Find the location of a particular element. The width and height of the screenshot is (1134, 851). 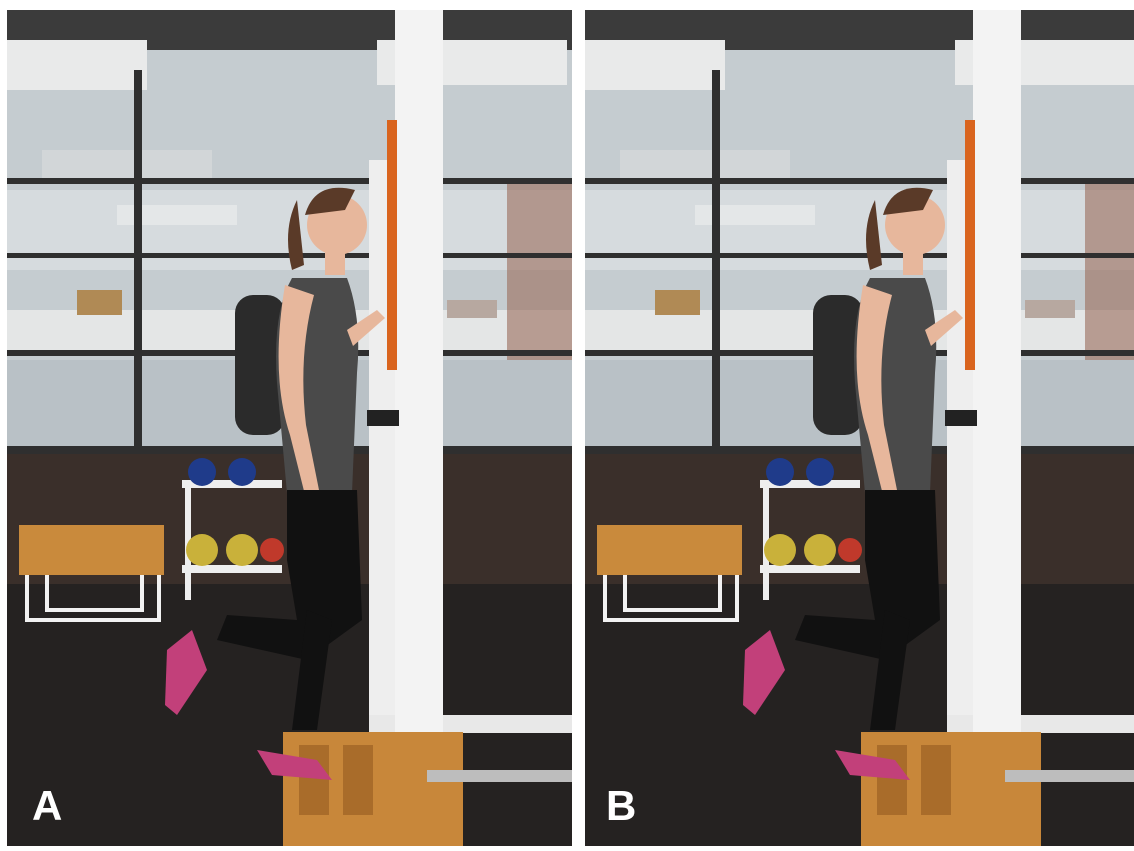

panel-label: B is located at coordinates (621, 805).